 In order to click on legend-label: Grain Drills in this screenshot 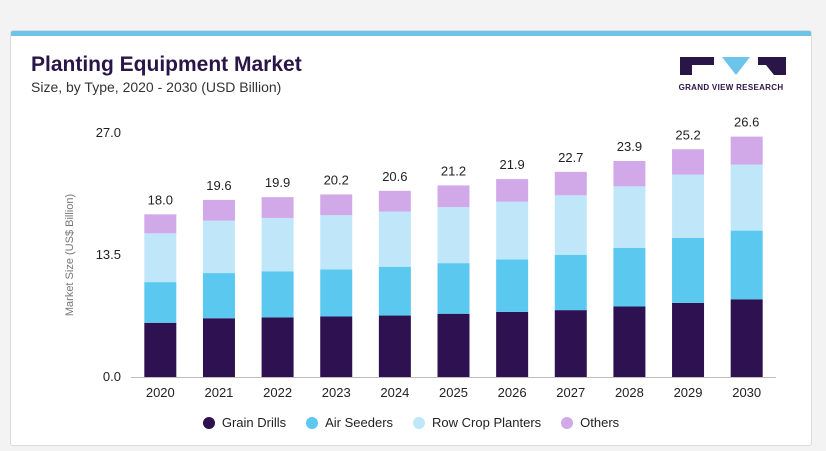, I will do `click(254, 422)`.